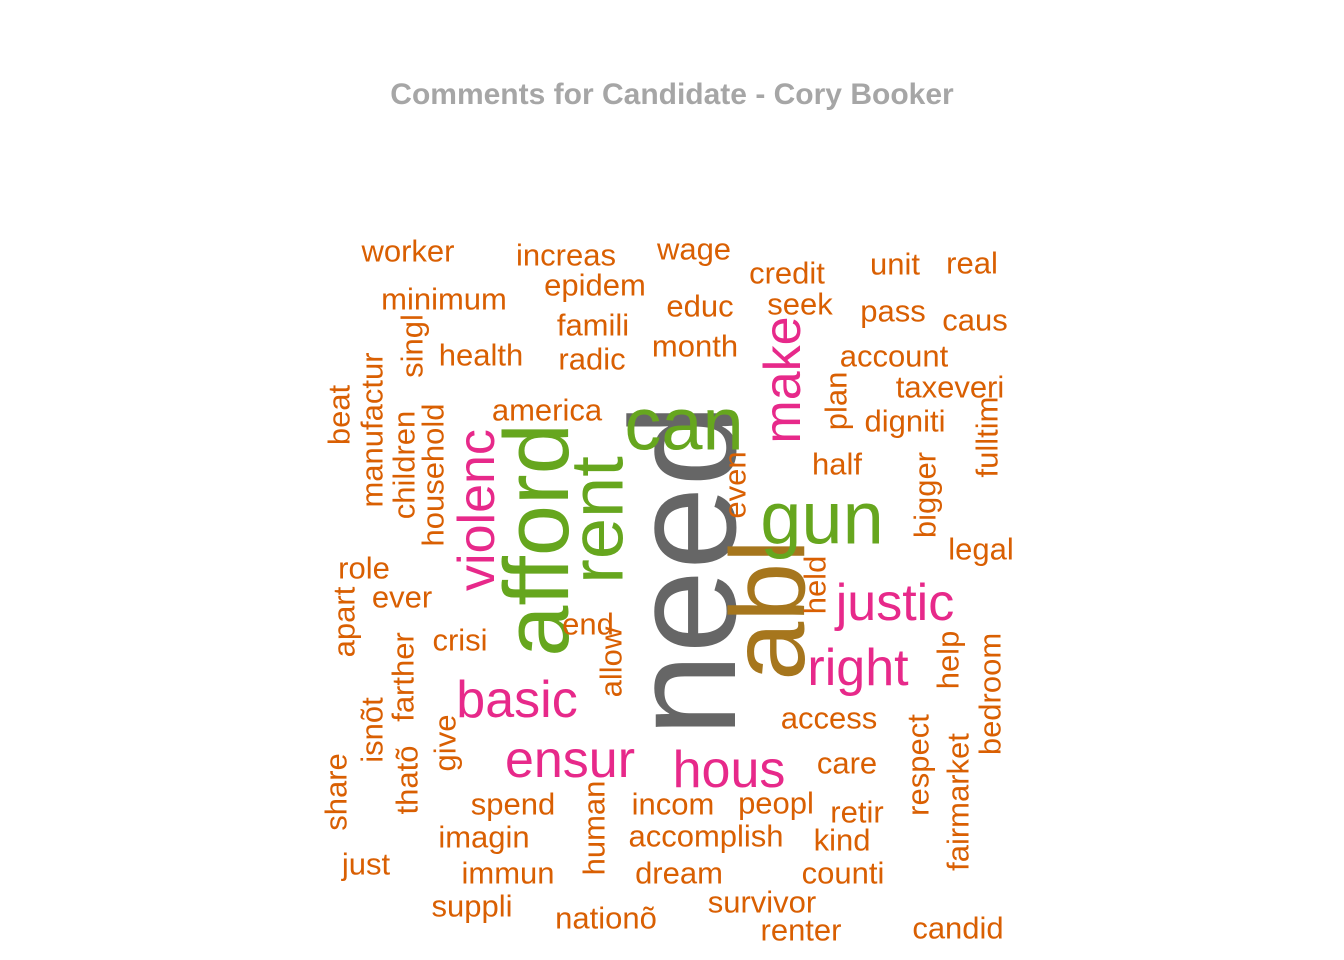 This screenshot has height=960, width=1344. What do you see at coordinates (513, 804) in the screenshot?
I see `word-spend: spend` at bounding box center [513, 804].